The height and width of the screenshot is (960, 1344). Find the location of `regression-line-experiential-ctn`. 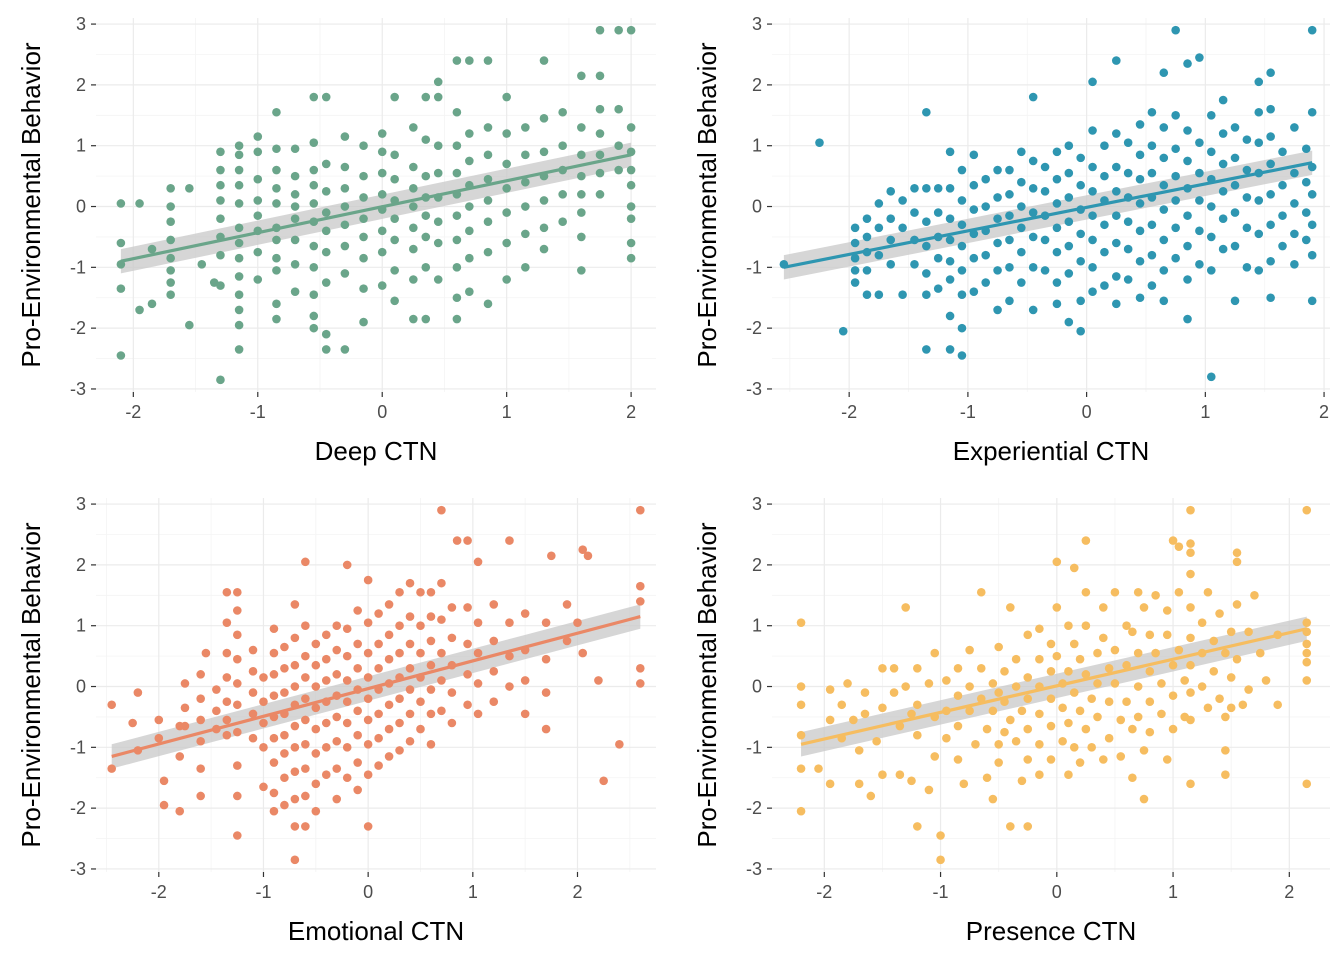

regression-line-experiential-ctn is located at coordinates (1048, 215).